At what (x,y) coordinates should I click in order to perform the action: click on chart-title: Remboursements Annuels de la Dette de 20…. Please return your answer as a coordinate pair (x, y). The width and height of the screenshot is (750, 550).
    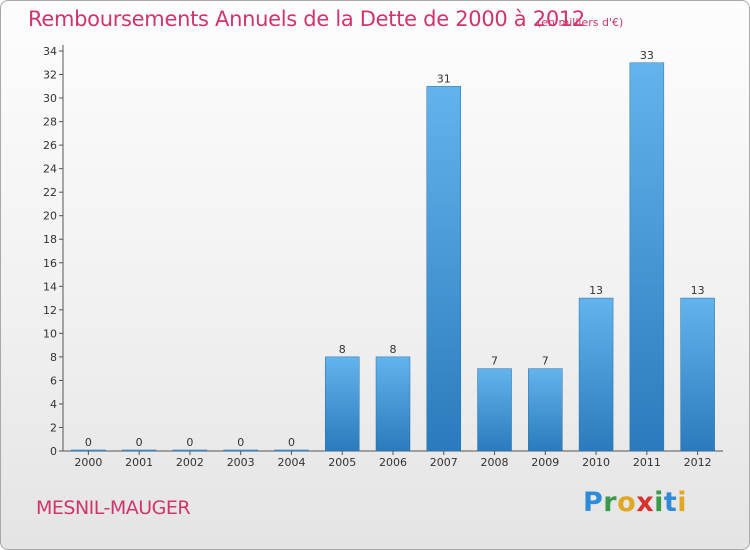
    Looking at the image, I should click on (306, 19).